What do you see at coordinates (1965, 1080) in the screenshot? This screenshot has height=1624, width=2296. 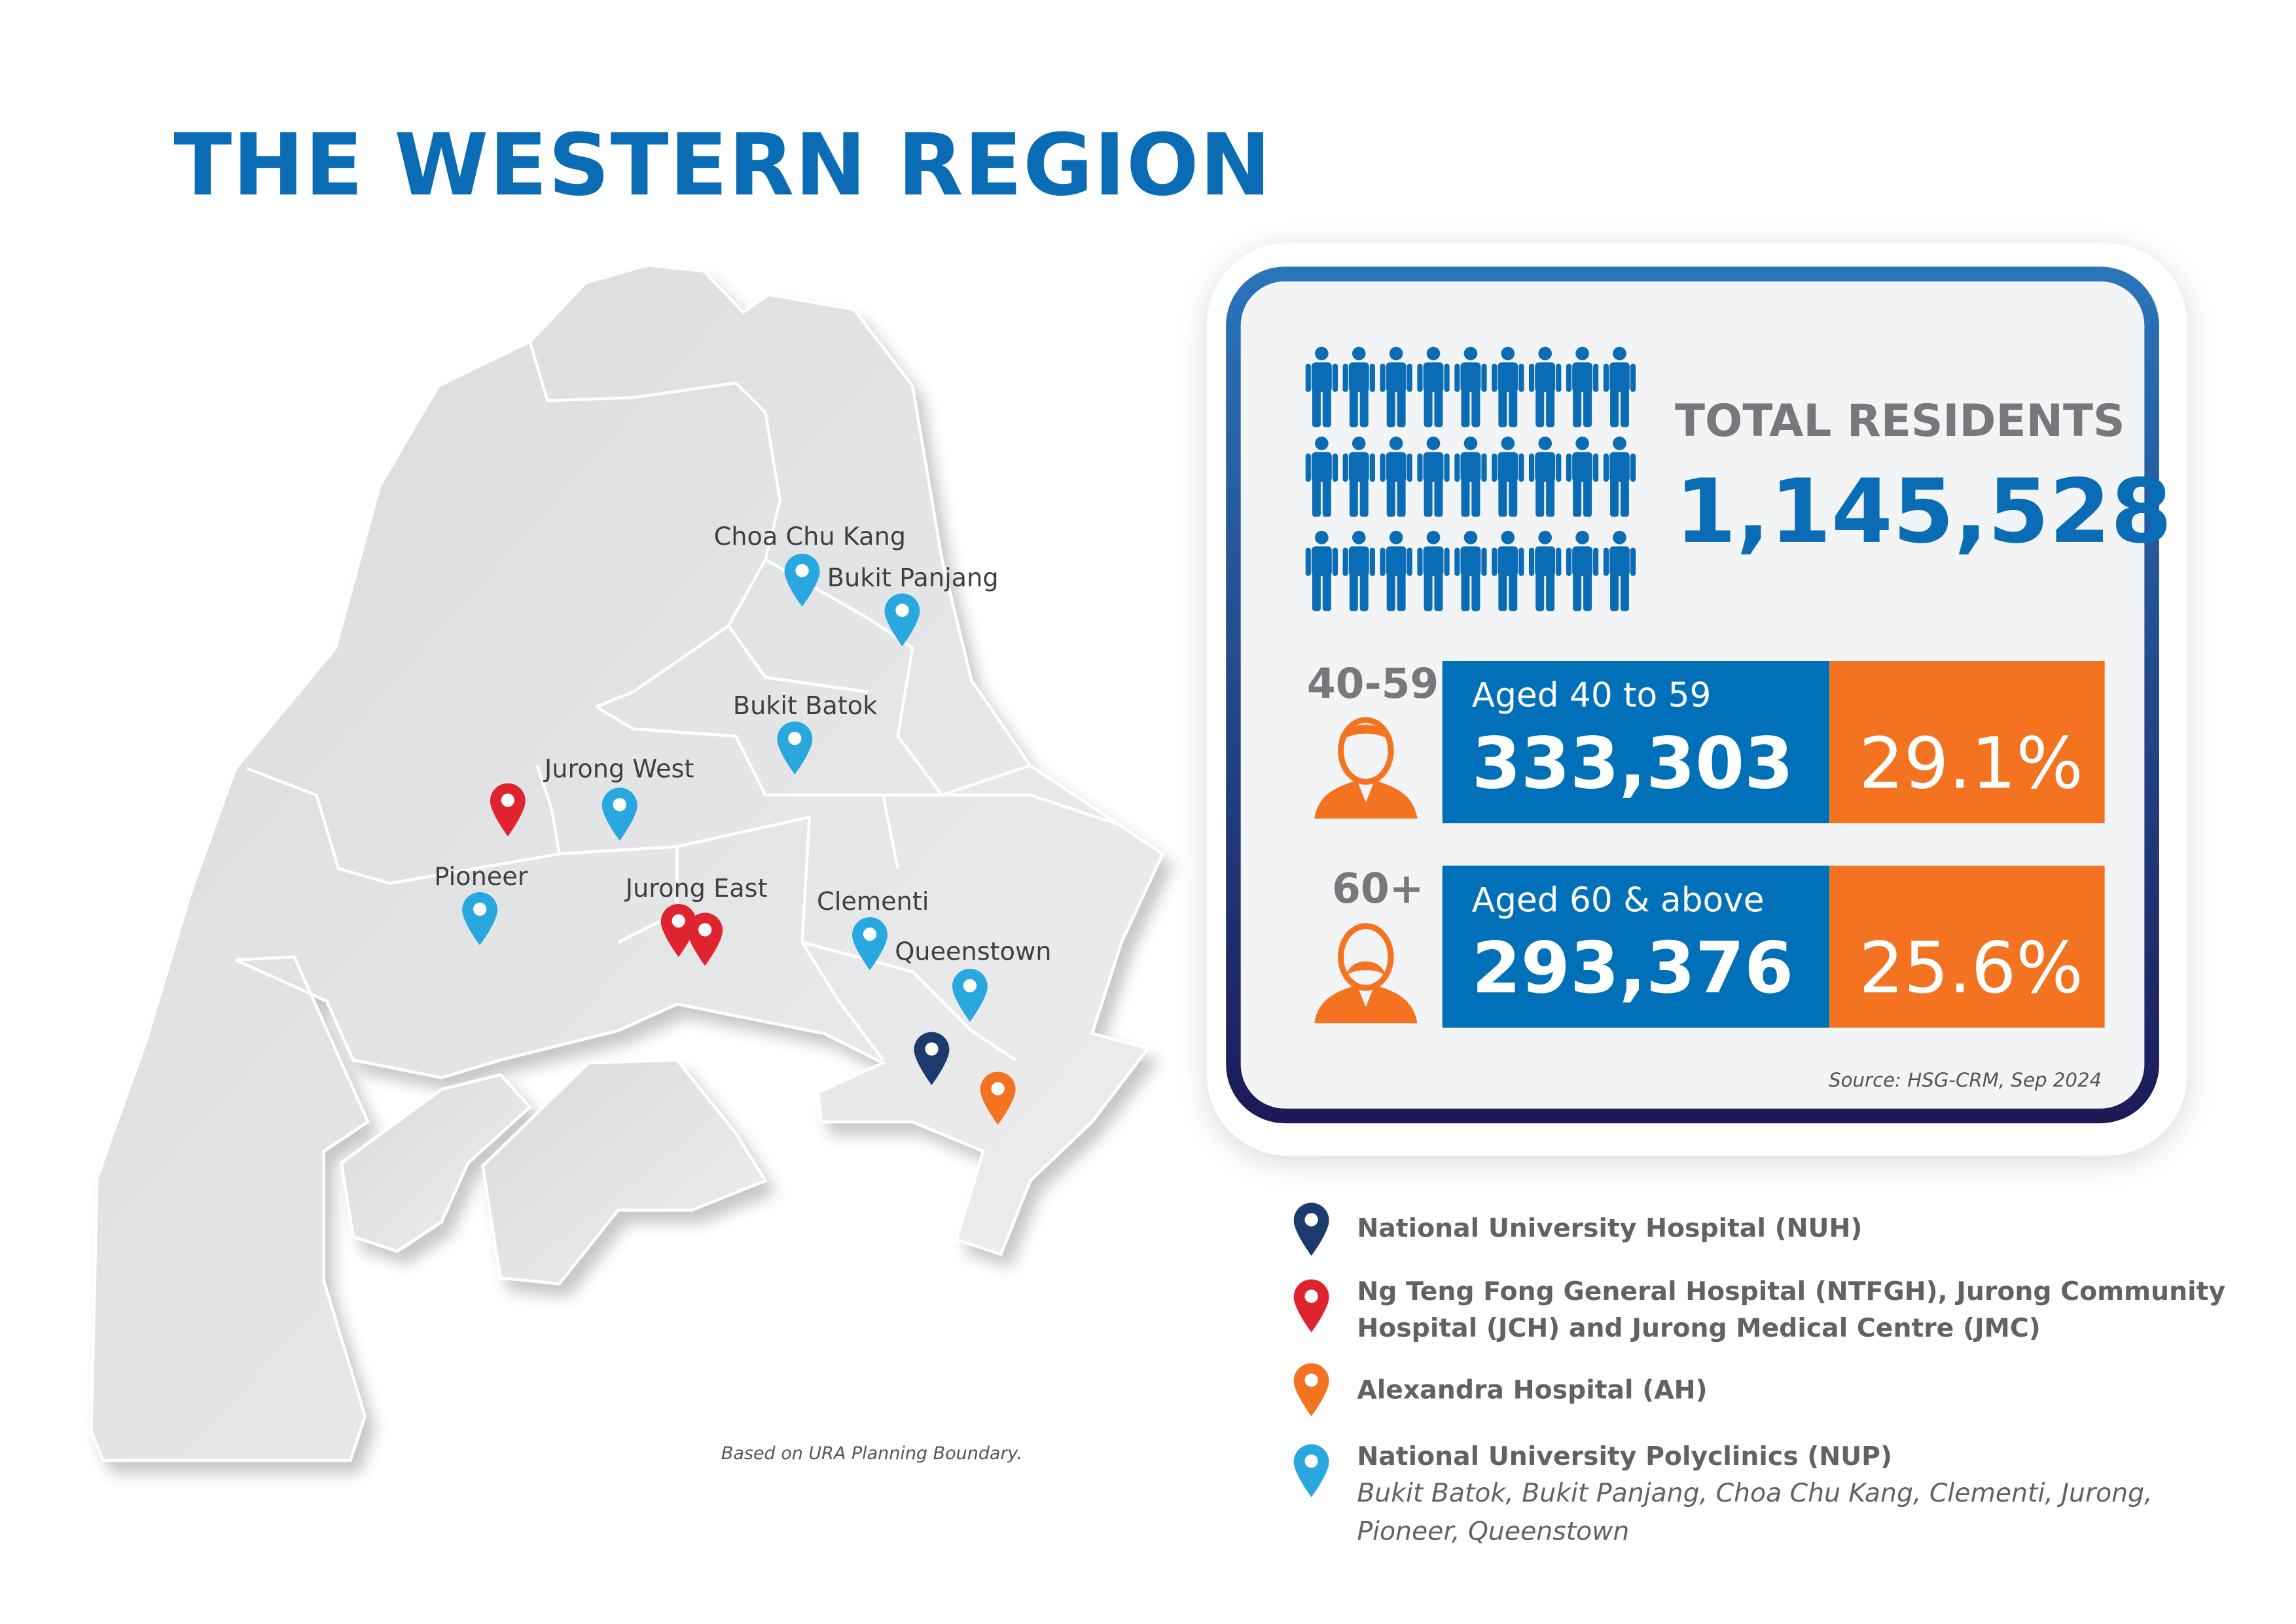 I see `source-note: Source: HSG-CRM, Sep 2024` at bounding box center [1965, 1080].